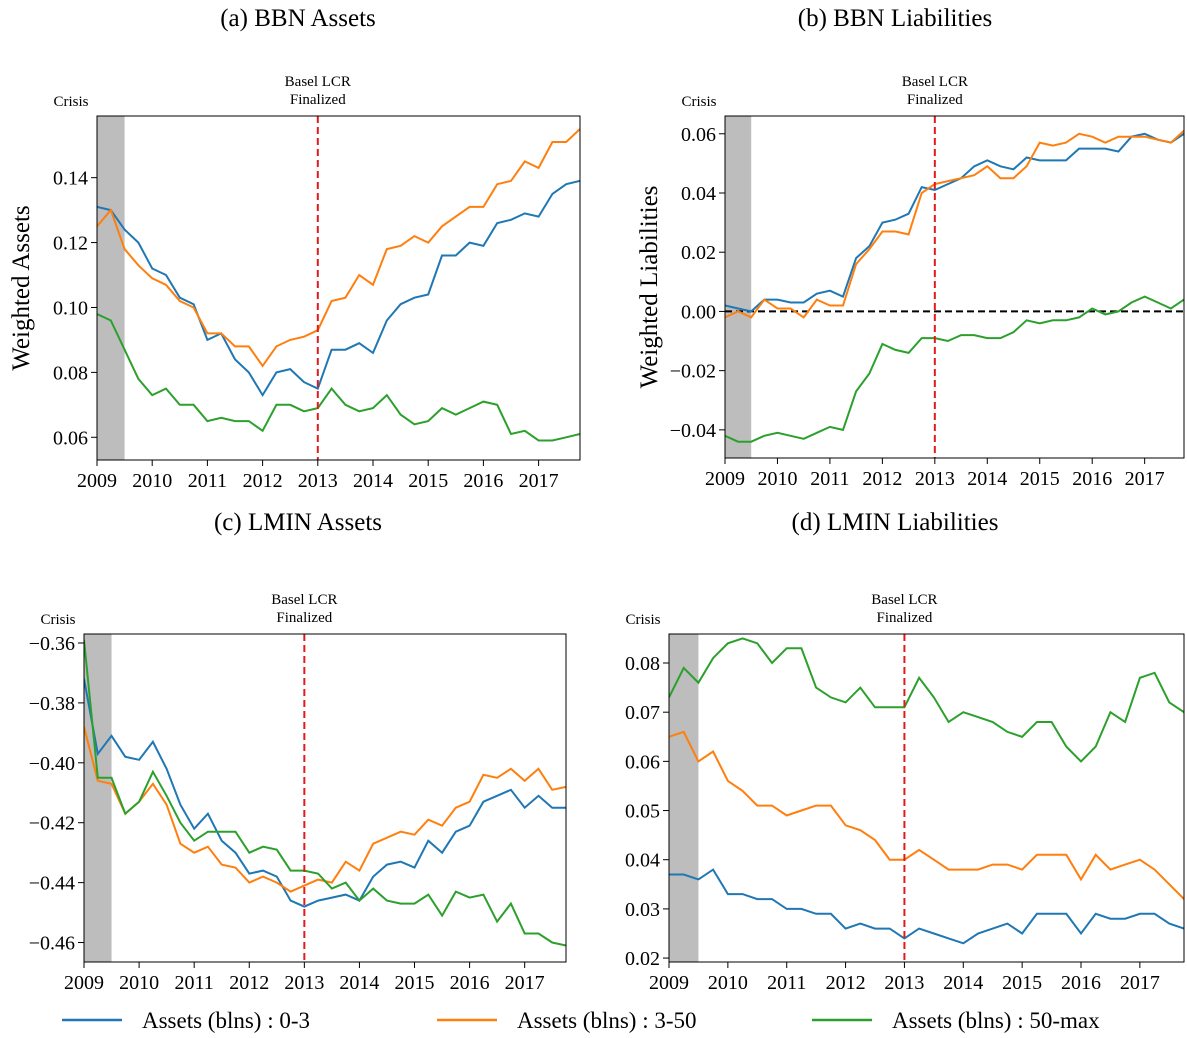  What do you see at coordinates (607, 1020) in the screenshot?
I see `legend-label: Assets (blns) : 3-50` at bounding box center [607, 1020].